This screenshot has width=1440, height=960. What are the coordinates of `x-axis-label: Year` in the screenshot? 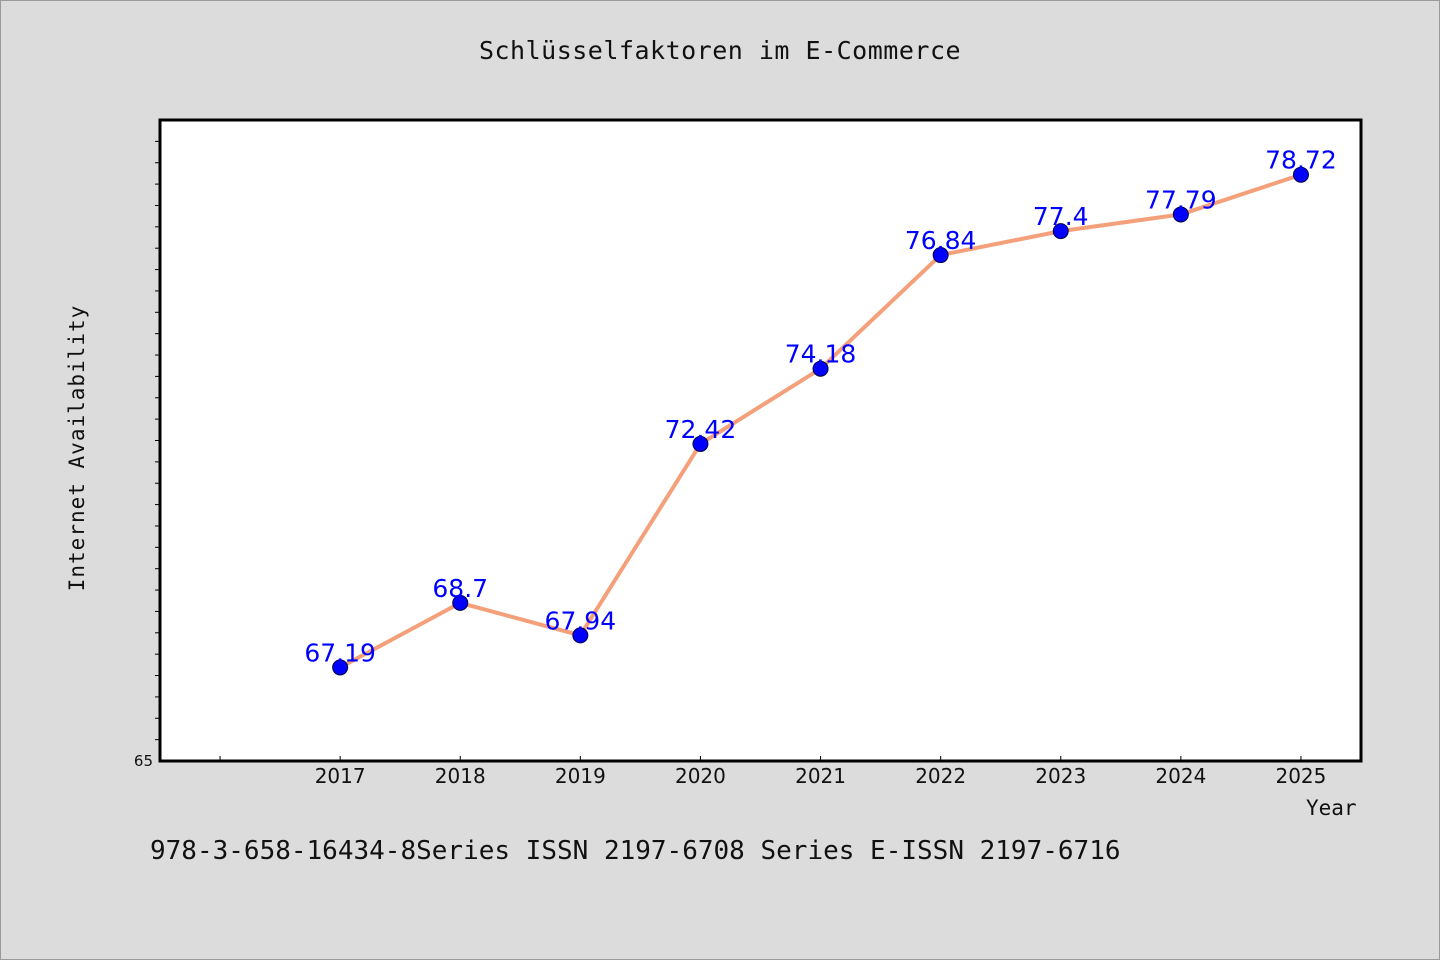 It's located at (1331, 808).